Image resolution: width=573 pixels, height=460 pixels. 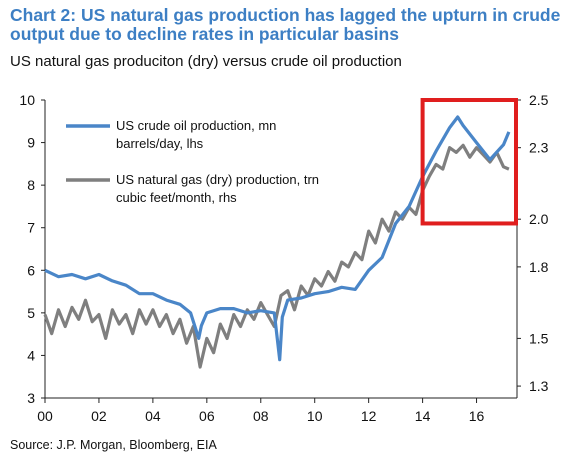 I want to click on y-left-tick-label: 6, so click(x=31, y=270).